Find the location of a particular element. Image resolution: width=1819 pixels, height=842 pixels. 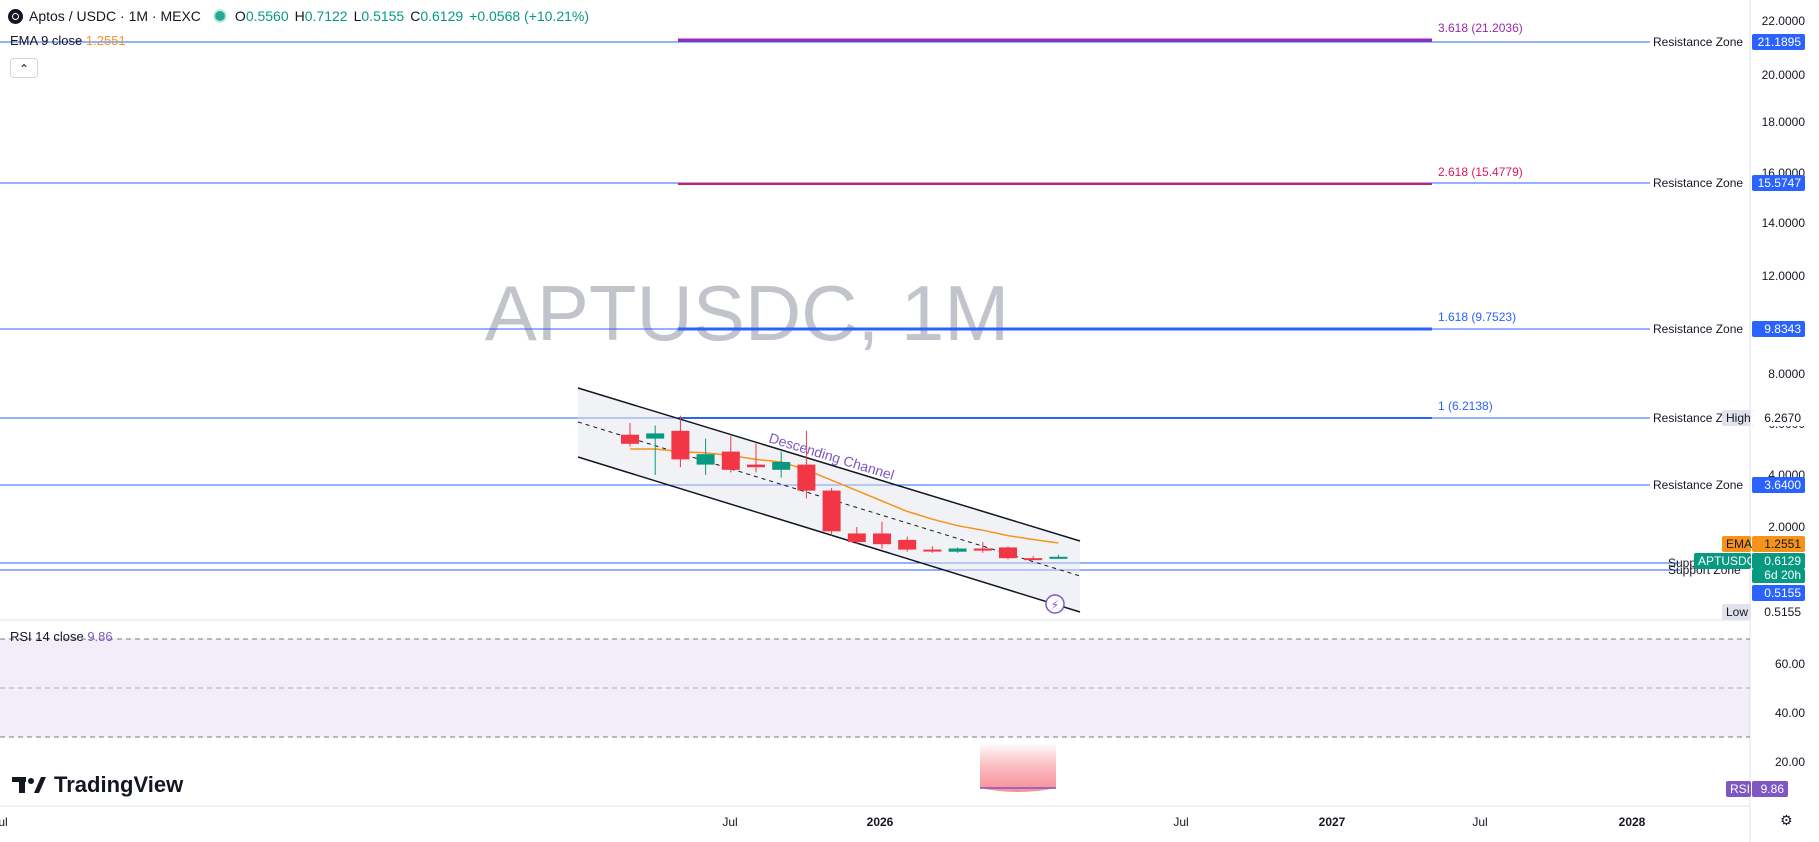

ema-value-tag: 1.2551 is located at coordinates (1778, 544).